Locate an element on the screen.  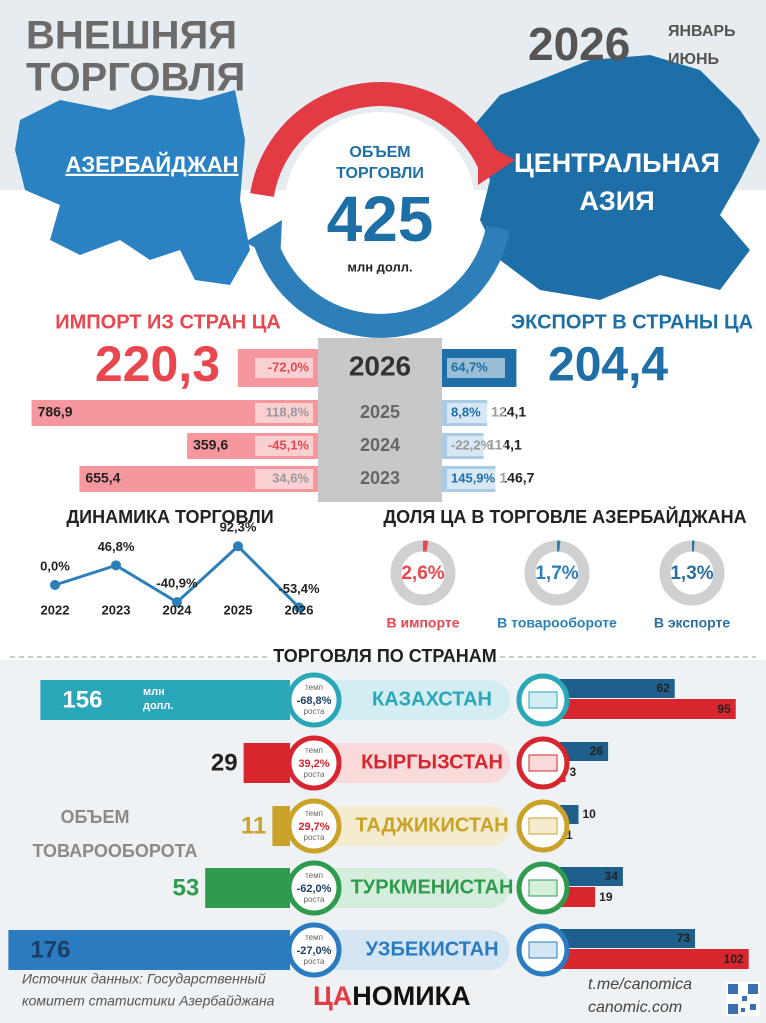
growth-value: -68,8% is located at coordinates (314, 701).